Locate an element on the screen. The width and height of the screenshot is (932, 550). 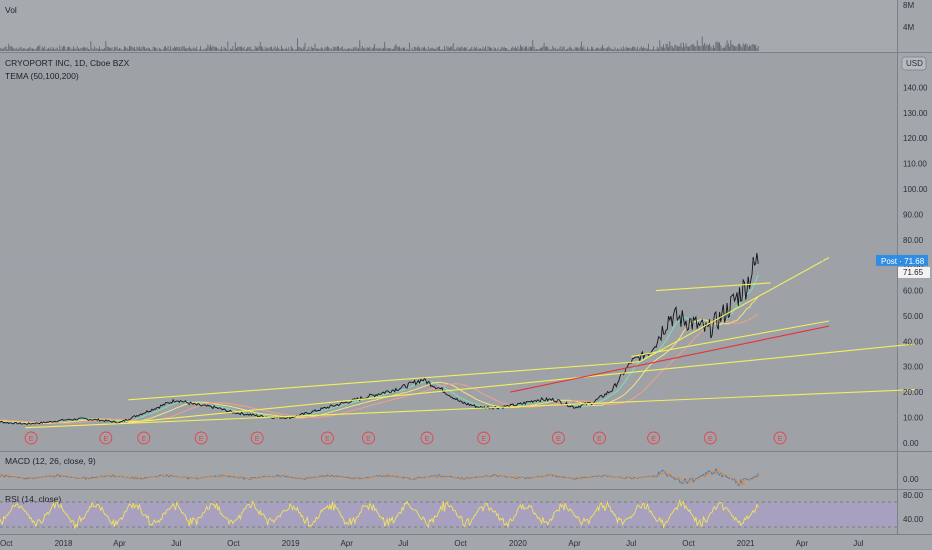
rsi-tick-80: 80.00 is located at coordinates (913, 495).